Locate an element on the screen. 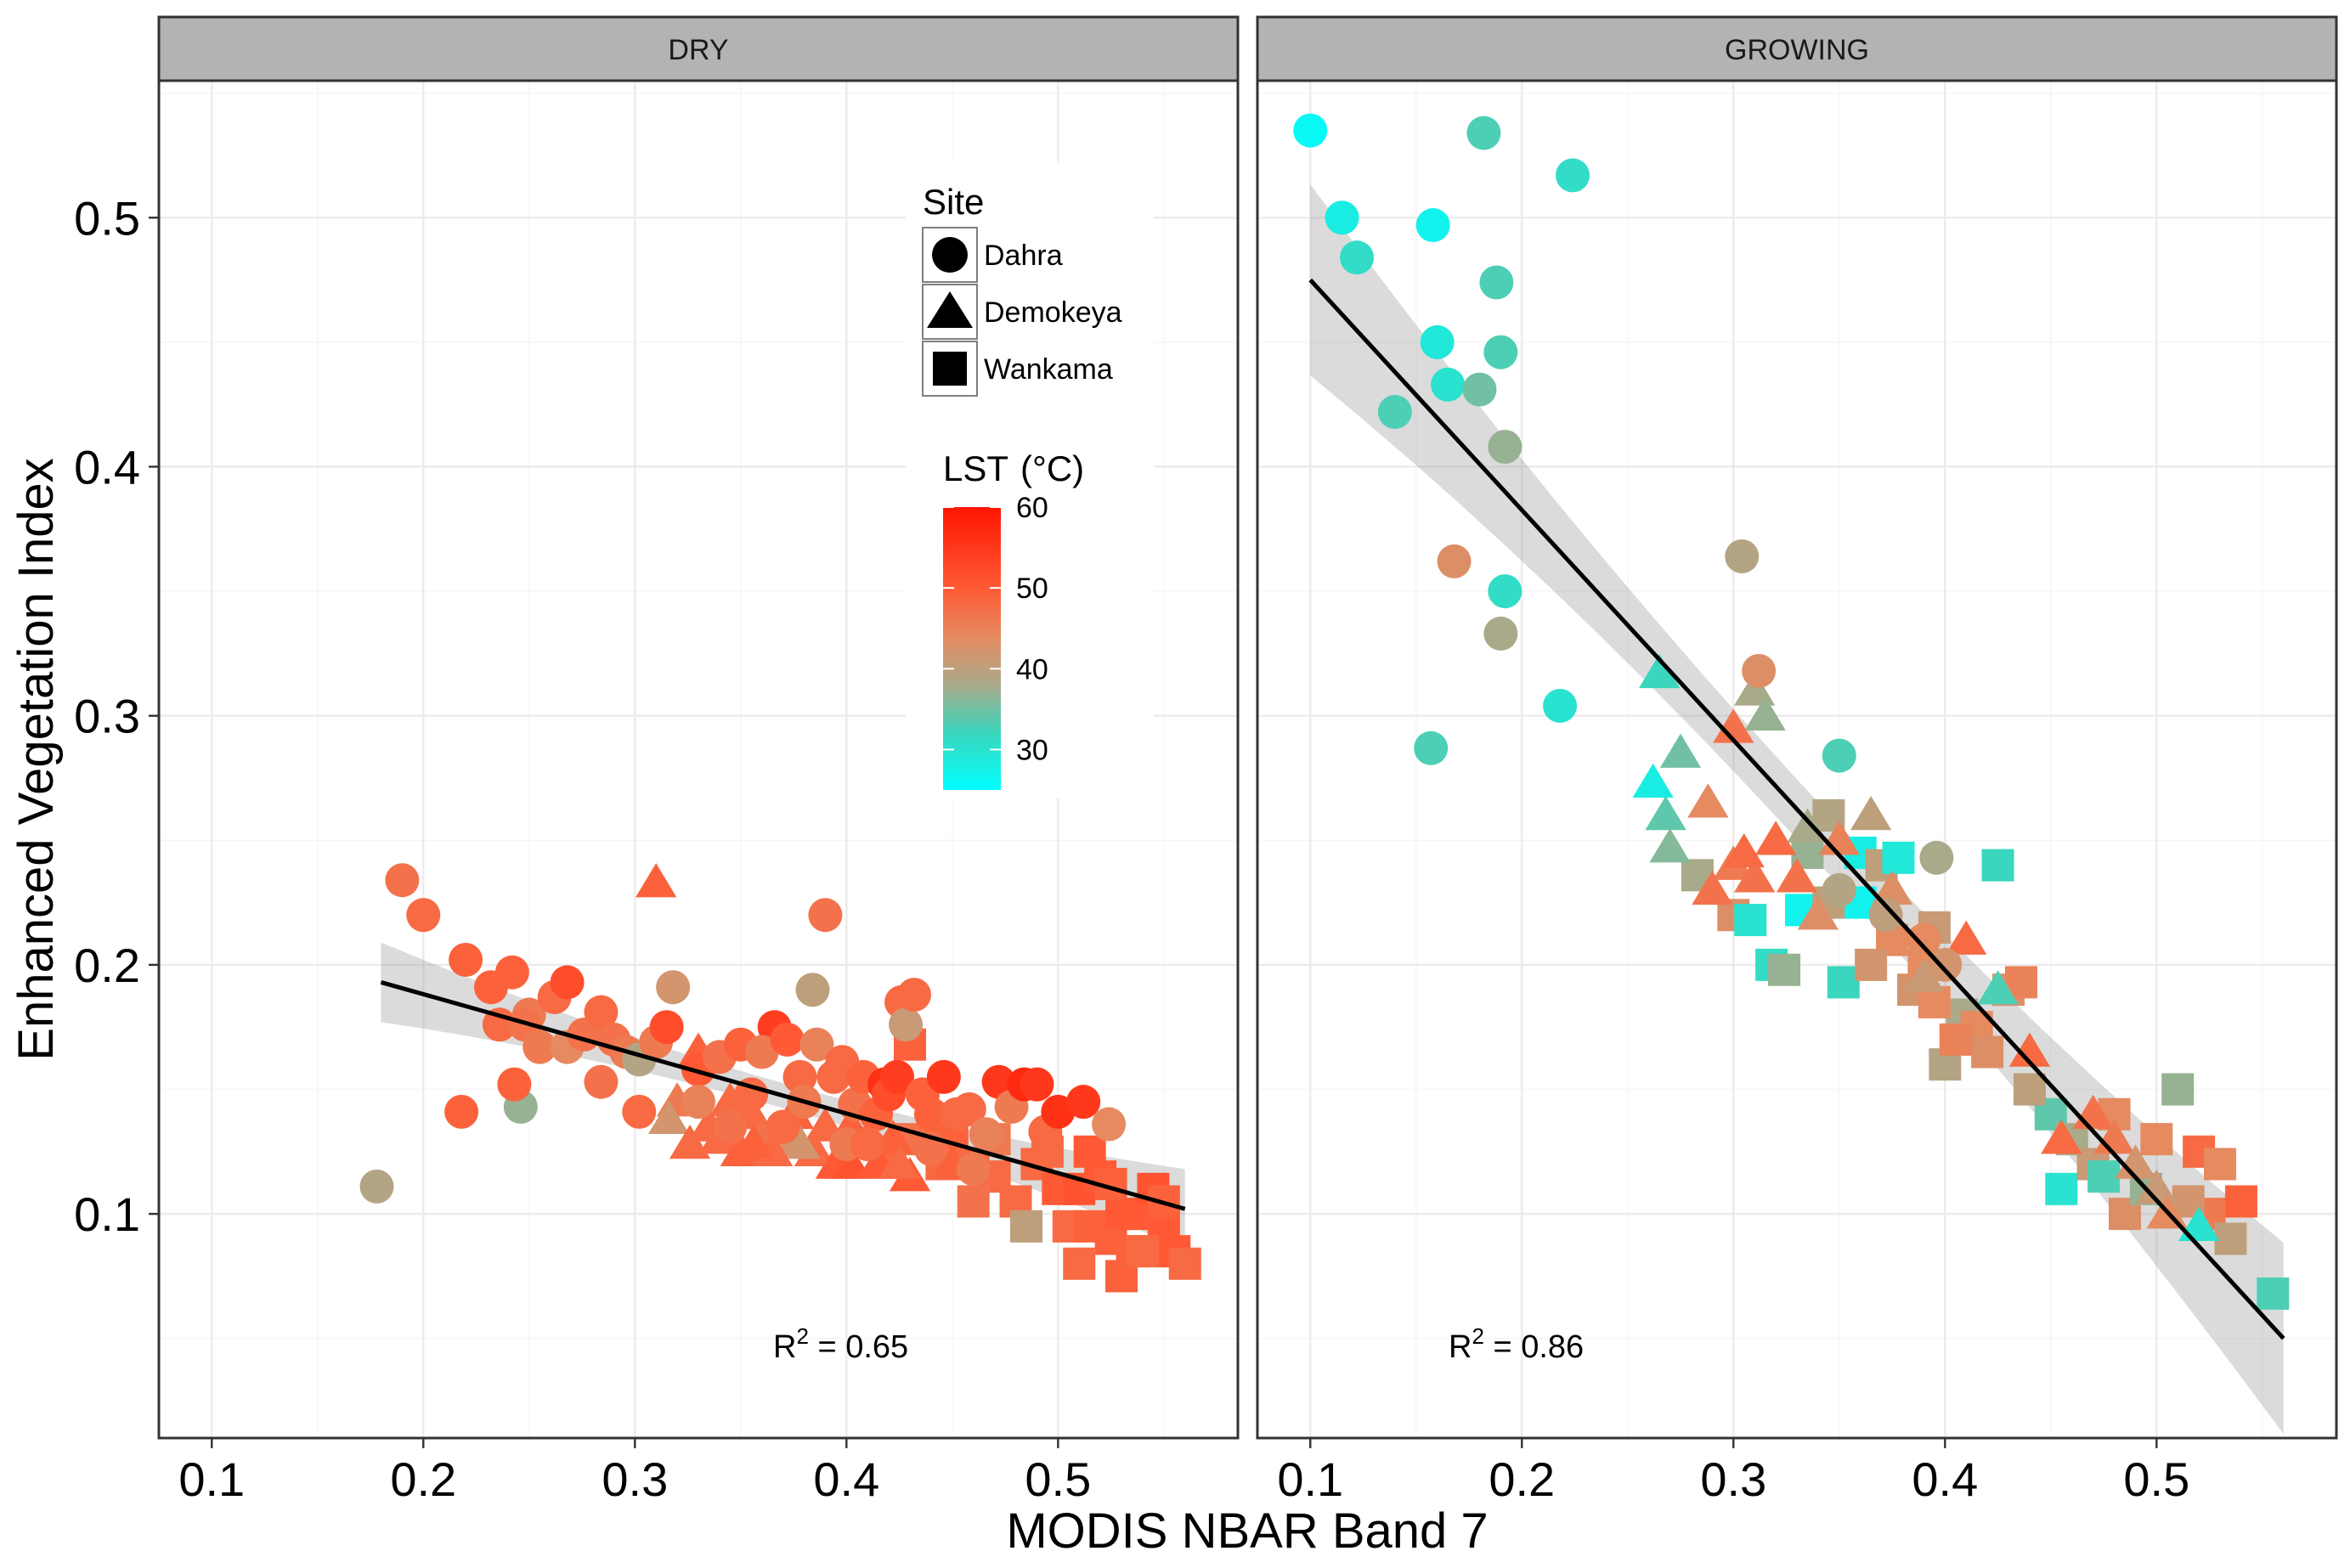 The image size is (2350, 1568). x-axis-growing: 0.1 0.2 0.3 0.4 0.5 is located at coordinates (1733, 1472).